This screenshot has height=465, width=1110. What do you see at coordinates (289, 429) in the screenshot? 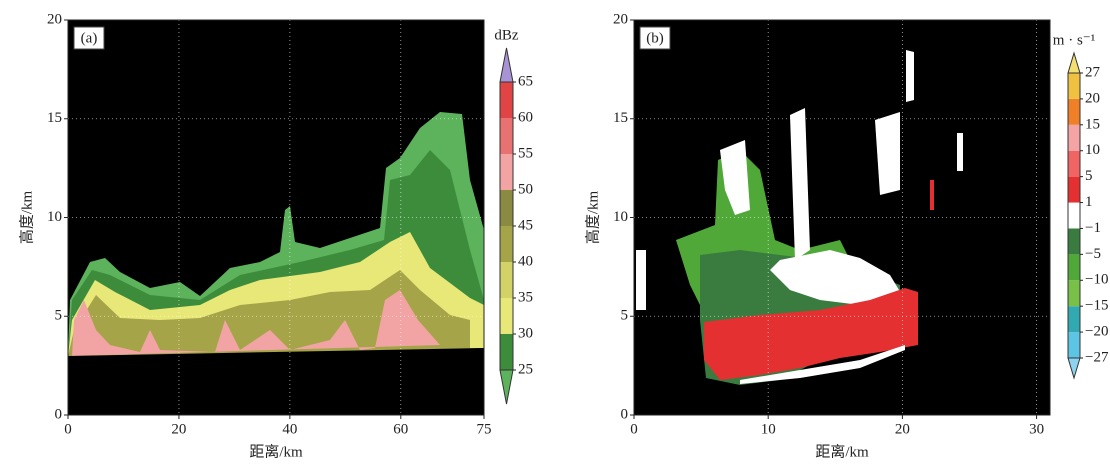
I see `x-tick-label: 40` at bounding box center [289, 429].